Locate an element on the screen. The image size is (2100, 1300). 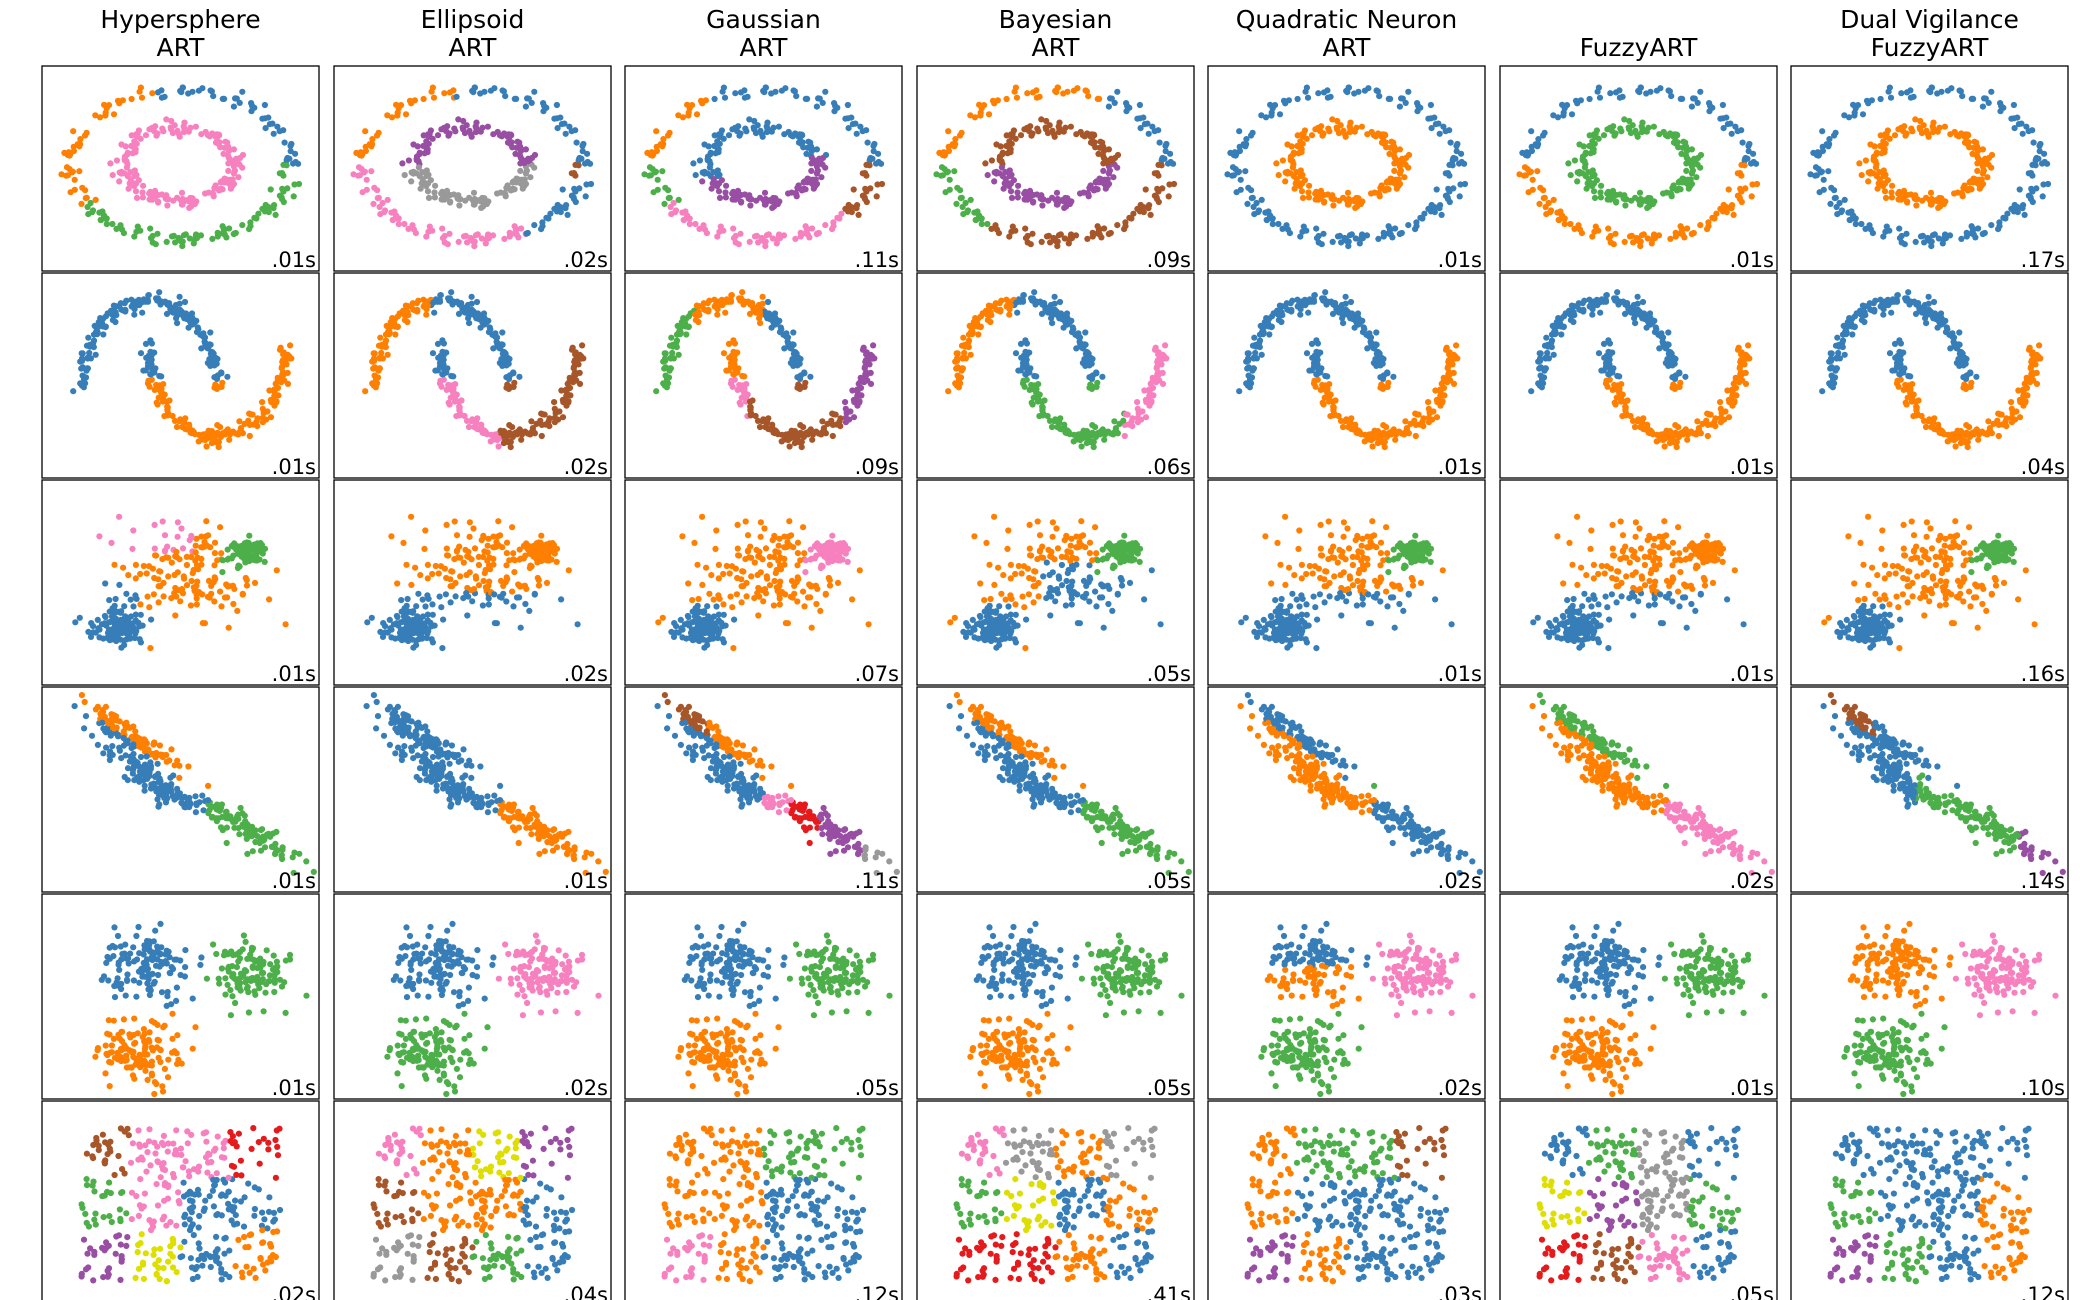
column-title-line: FuzzyART is located at coordinates (1639, 47).